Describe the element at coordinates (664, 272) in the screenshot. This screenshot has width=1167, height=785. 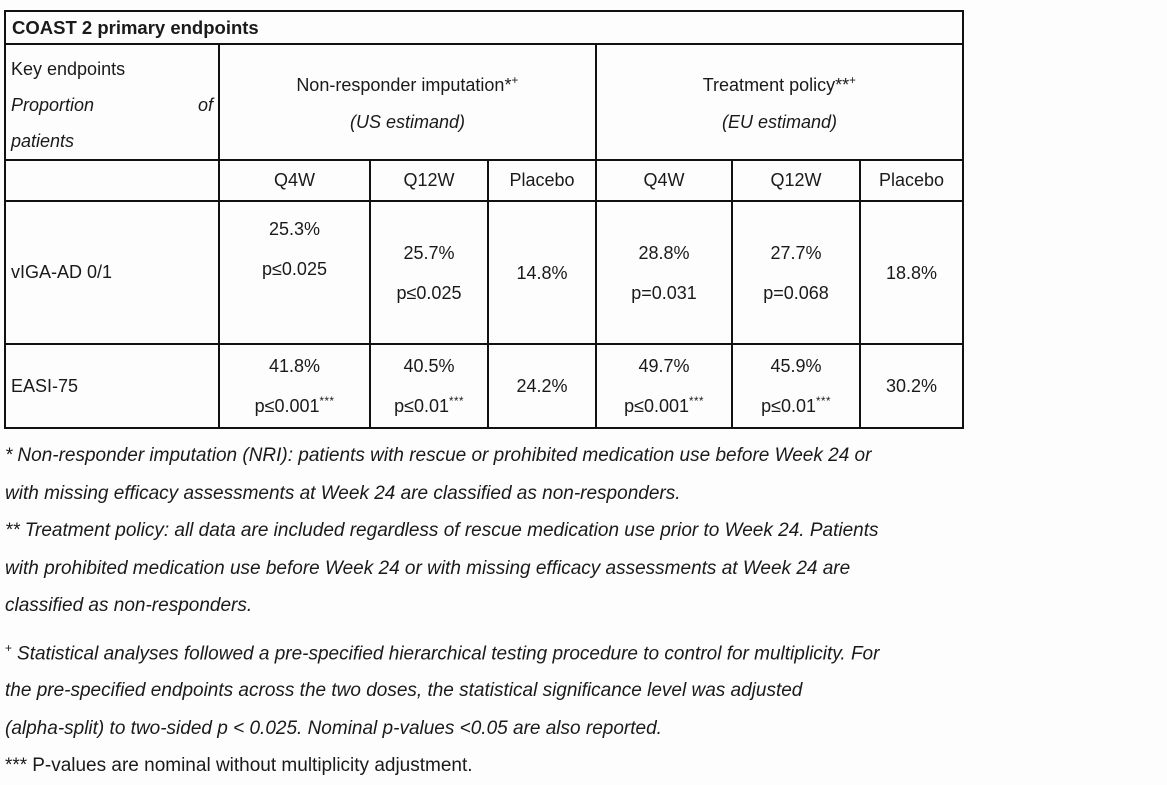
I see `cell-viga-q4w-tp: 28.8% p=0.031` at that location.